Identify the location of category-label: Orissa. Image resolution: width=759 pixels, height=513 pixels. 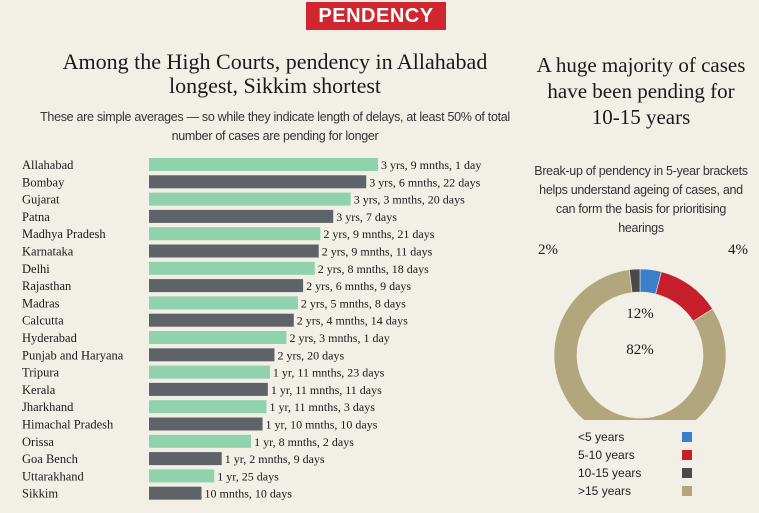
(38, 442).